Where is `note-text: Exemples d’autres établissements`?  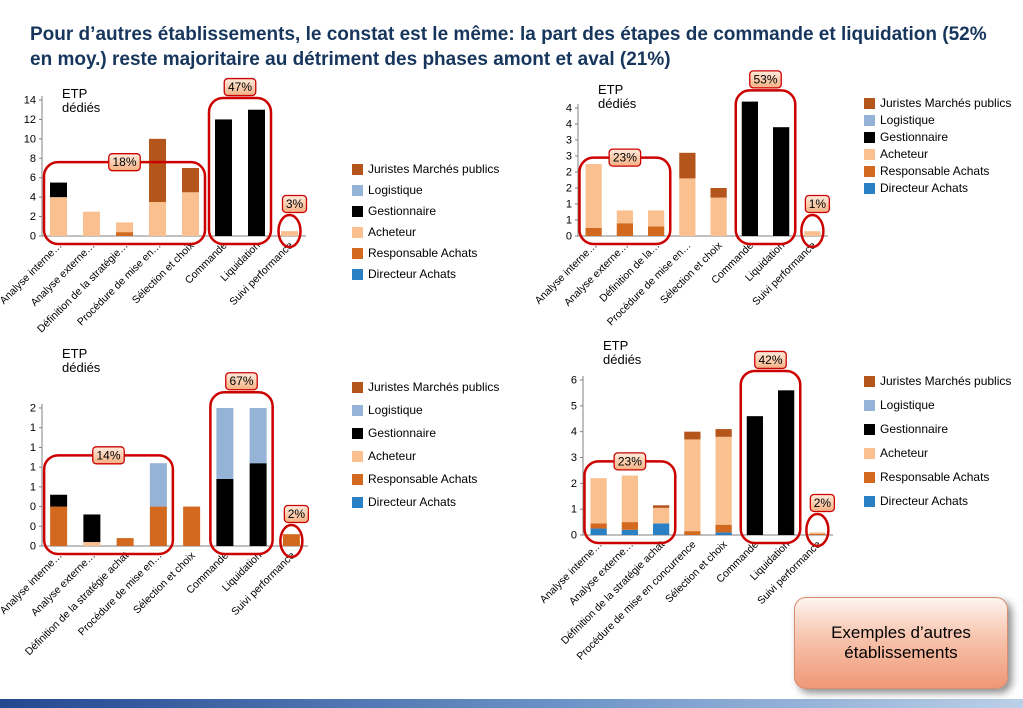 note-text: Exemples d’autres établissements is located at coordinates (901, 642).